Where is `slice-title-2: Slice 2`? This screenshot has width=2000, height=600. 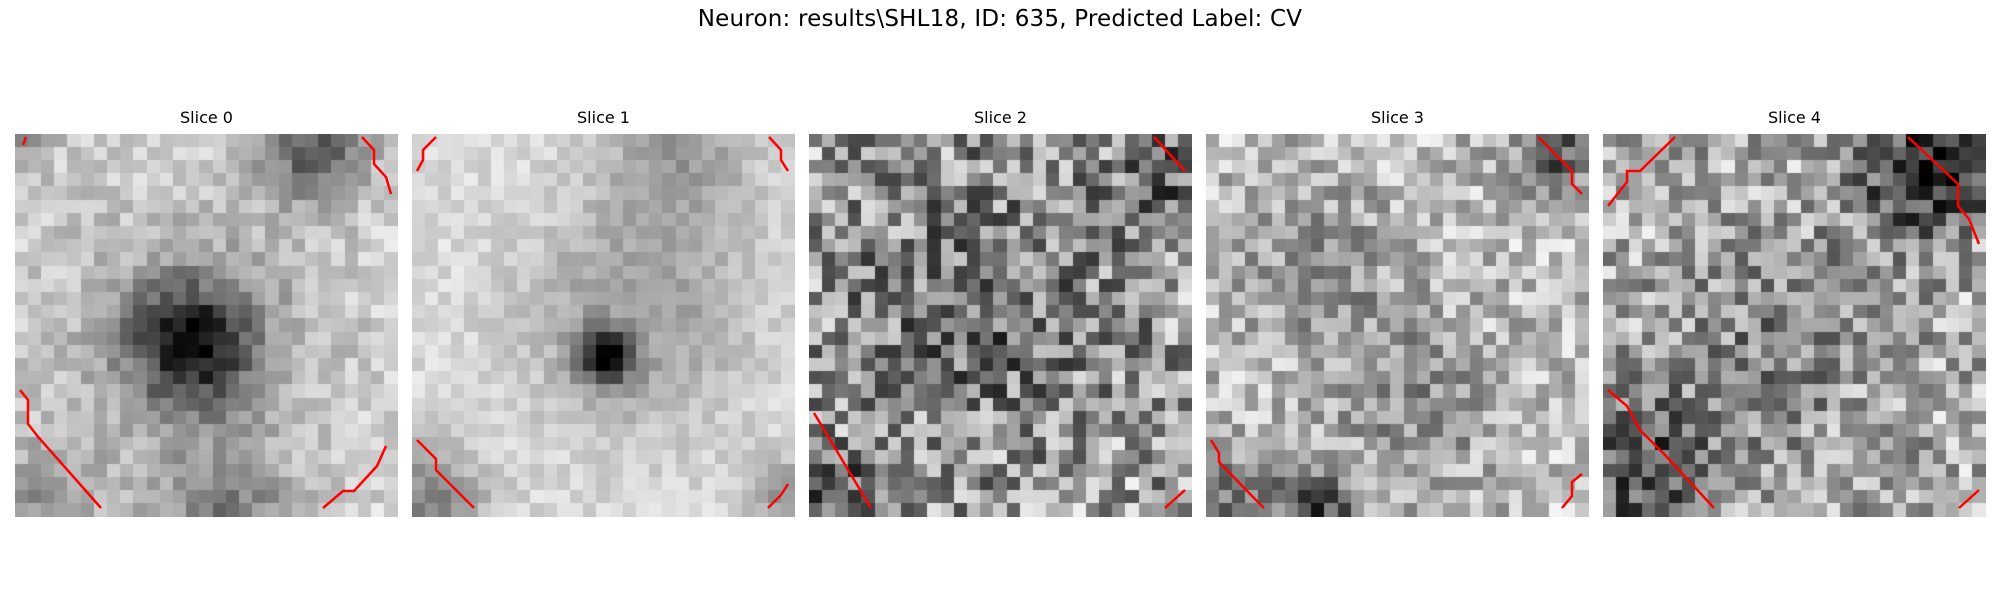
slice-title-2: Slice 2 is located at coordinates (1000, 117).